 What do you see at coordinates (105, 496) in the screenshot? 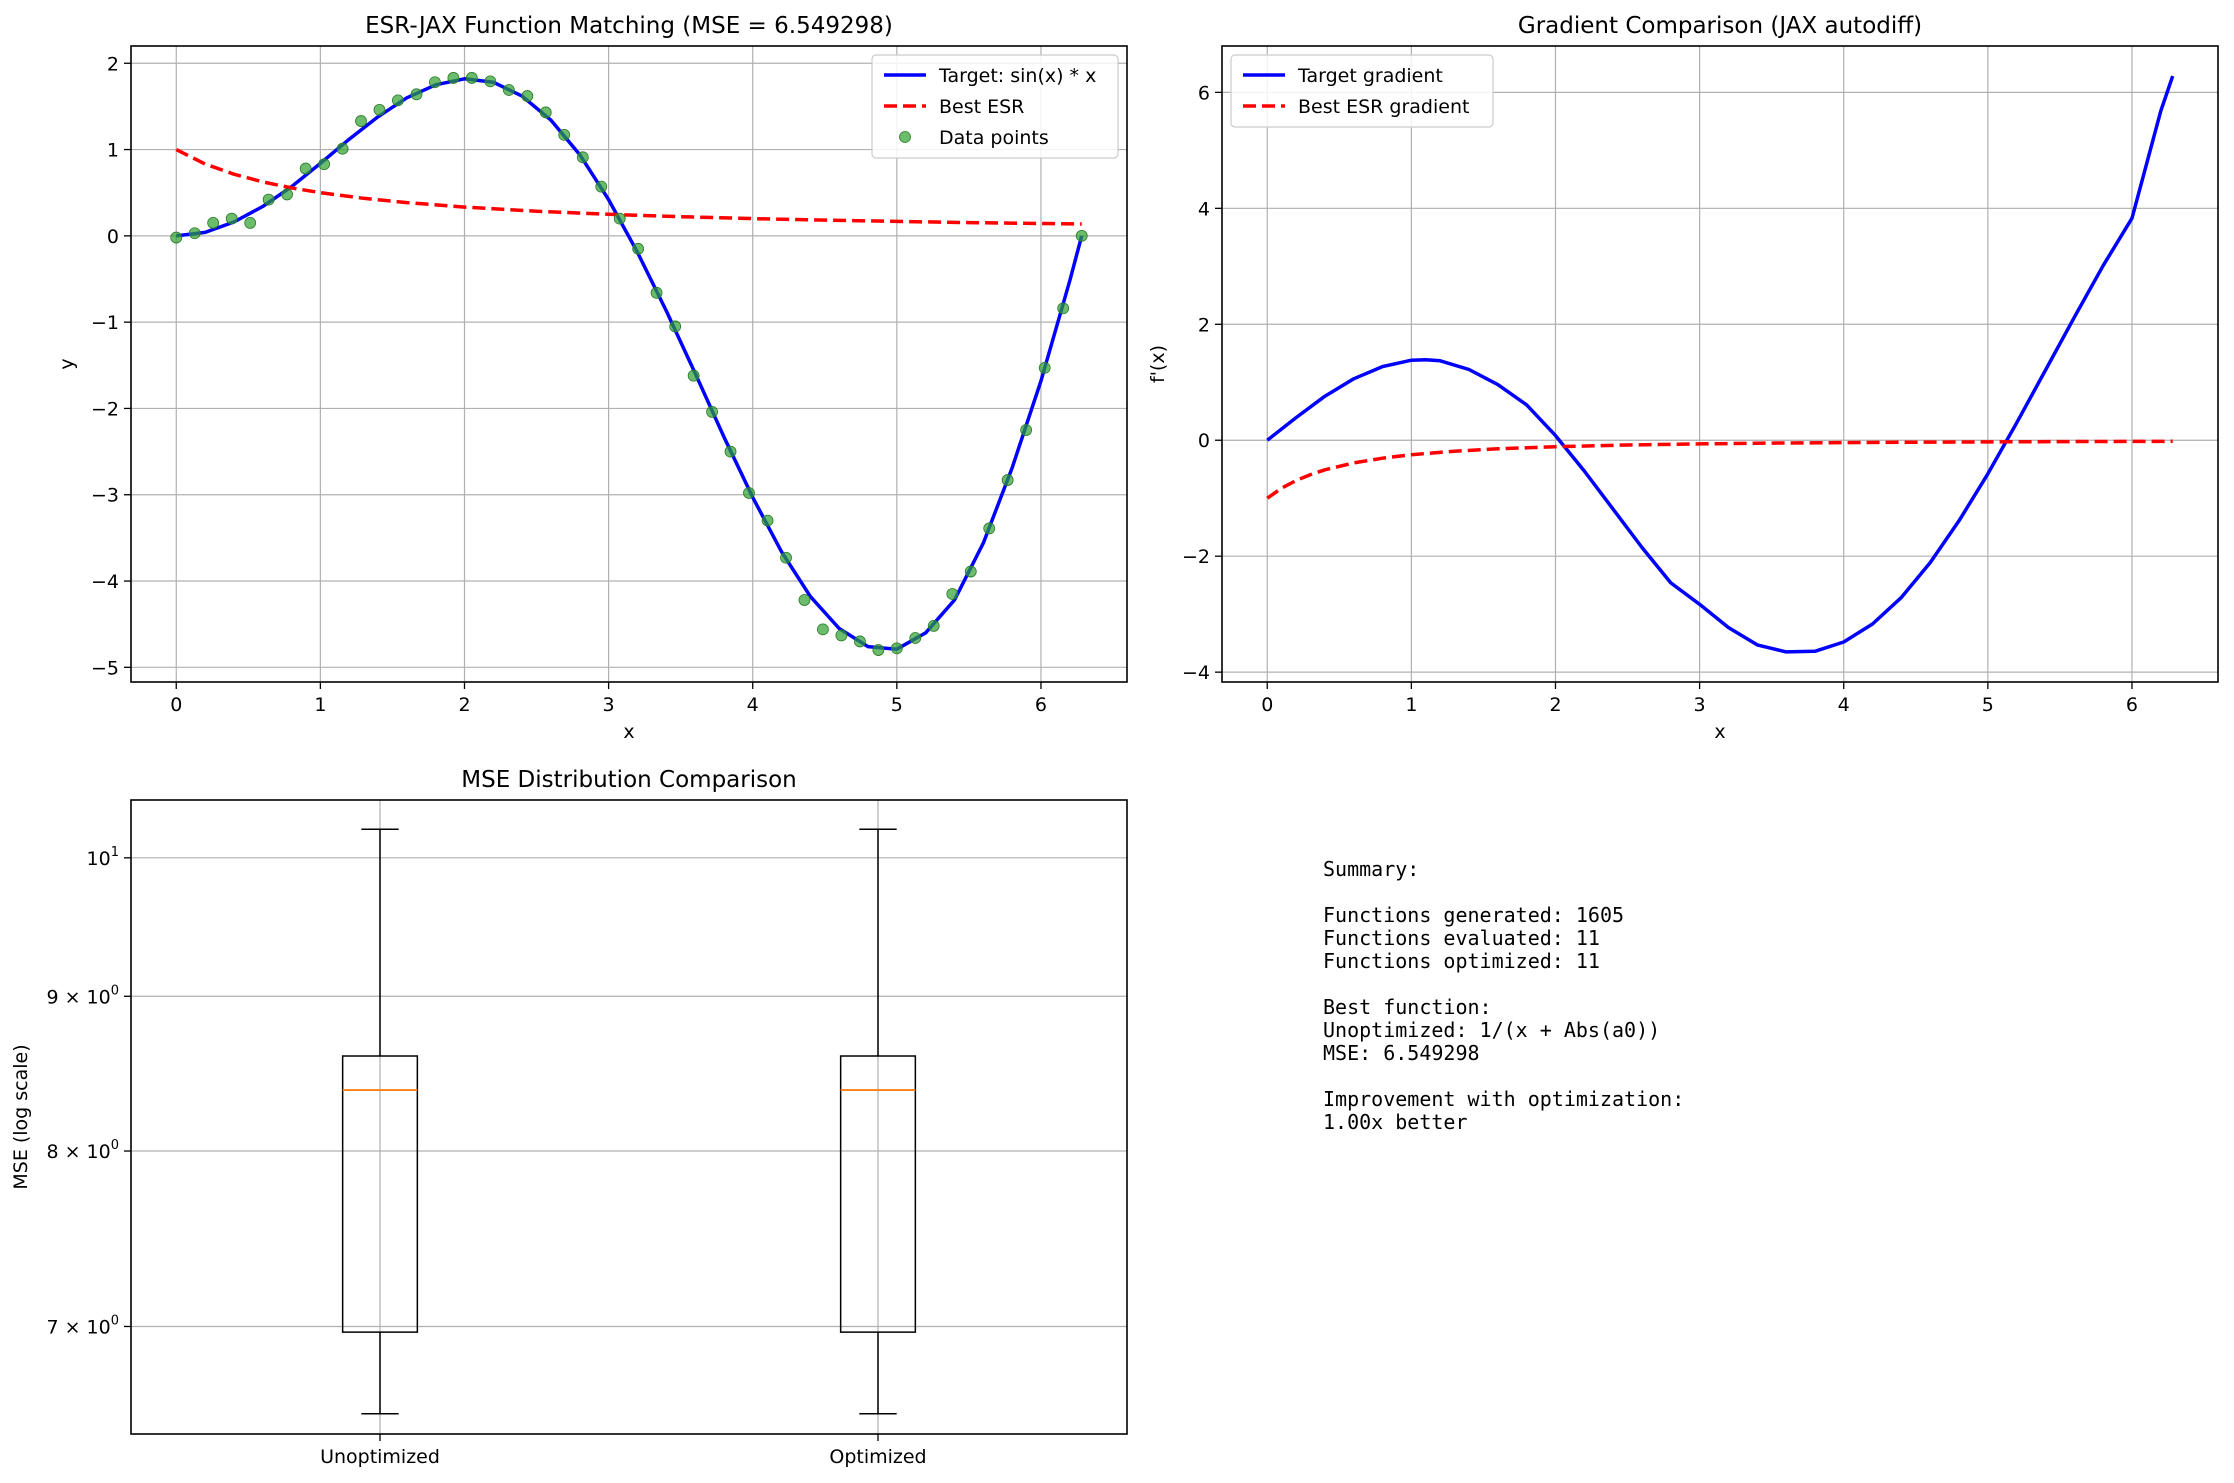
I see `y-tick-label: −3` at bounding box center [105, 496].